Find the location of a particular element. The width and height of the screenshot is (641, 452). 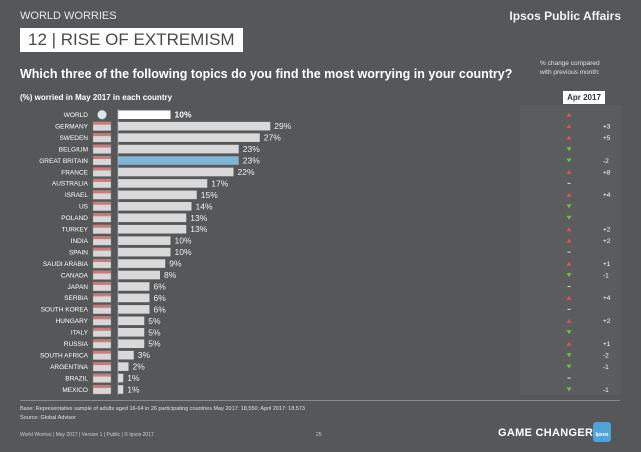

category-label: SWEDEN is located at coordinates (73, 138).